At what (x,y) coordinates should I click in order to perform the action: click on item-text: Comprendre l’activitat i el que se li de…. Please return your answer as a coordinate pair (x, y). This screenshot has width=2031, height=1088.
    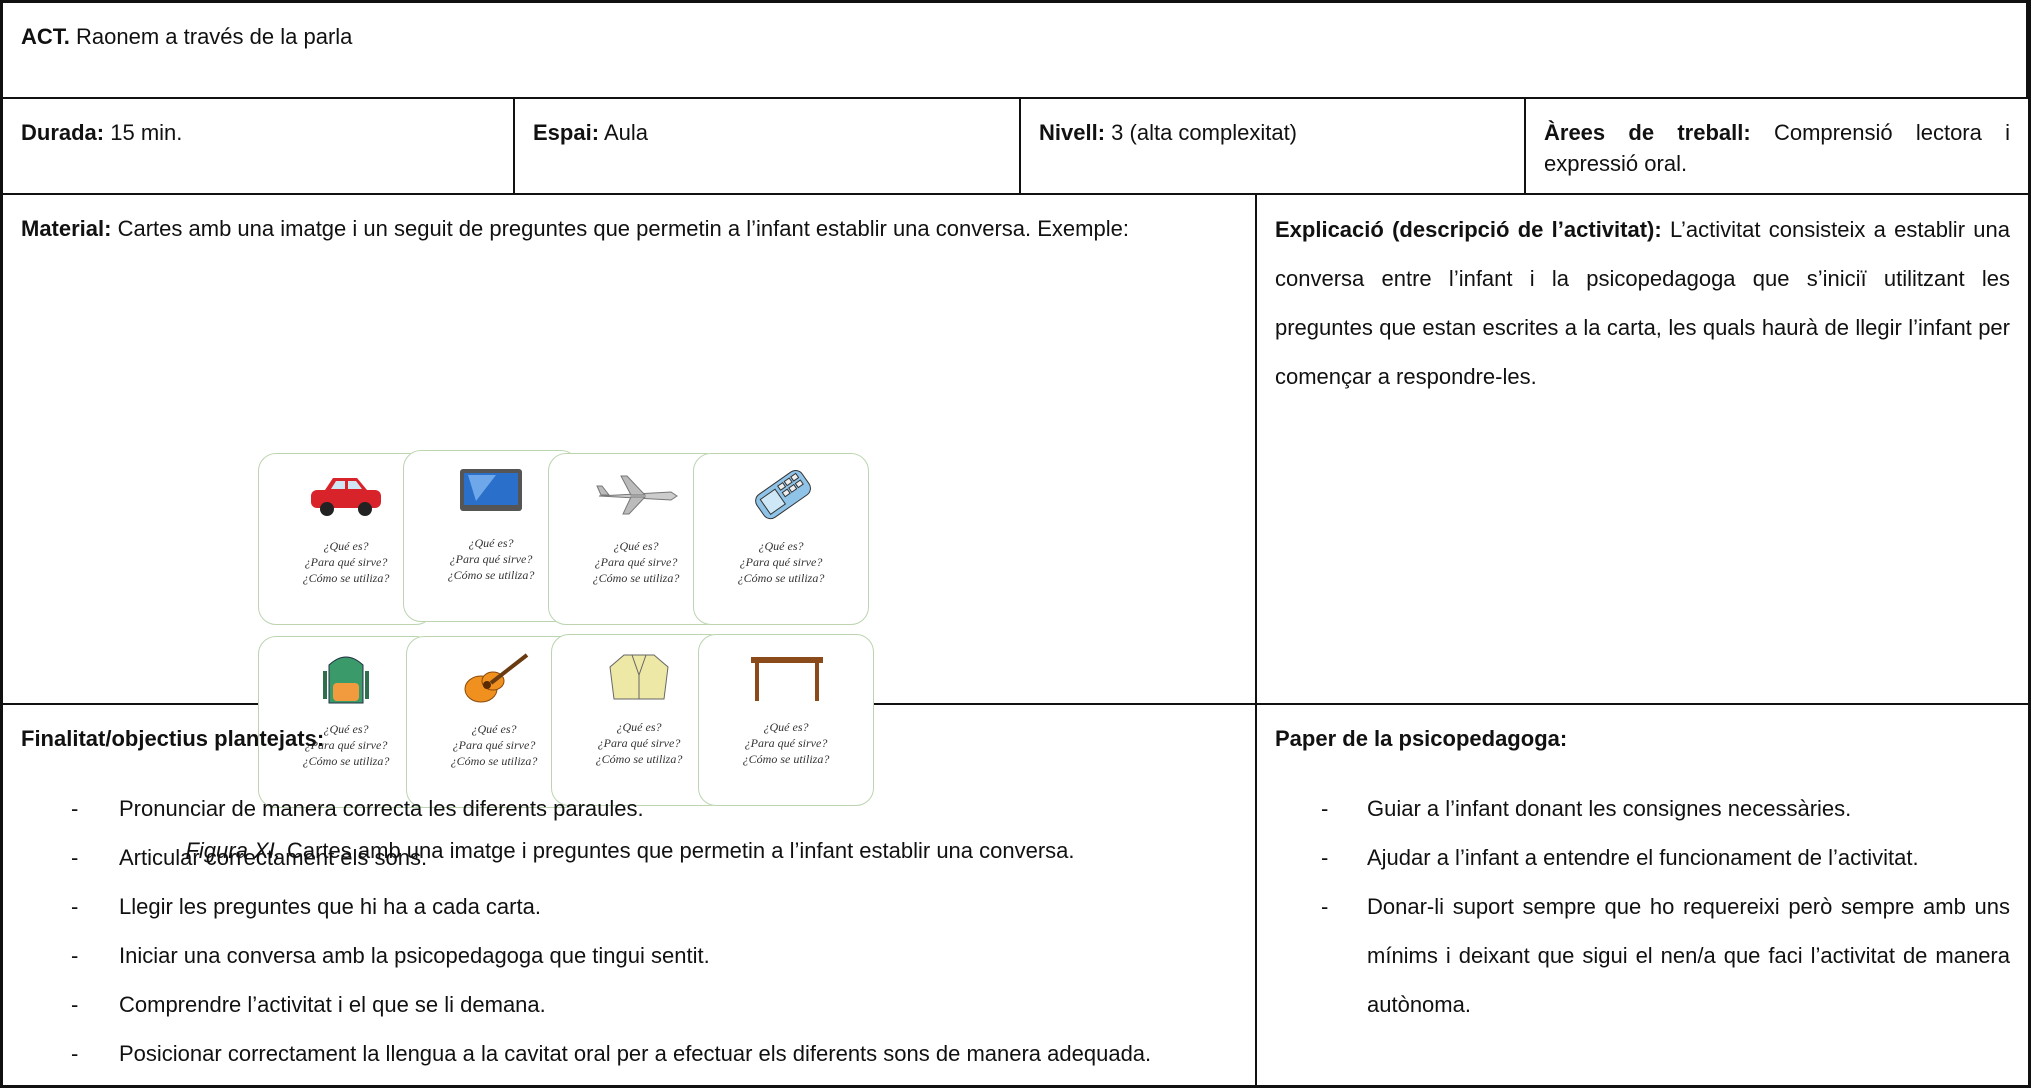
    Looking at the image, I should click on (332, 1004).